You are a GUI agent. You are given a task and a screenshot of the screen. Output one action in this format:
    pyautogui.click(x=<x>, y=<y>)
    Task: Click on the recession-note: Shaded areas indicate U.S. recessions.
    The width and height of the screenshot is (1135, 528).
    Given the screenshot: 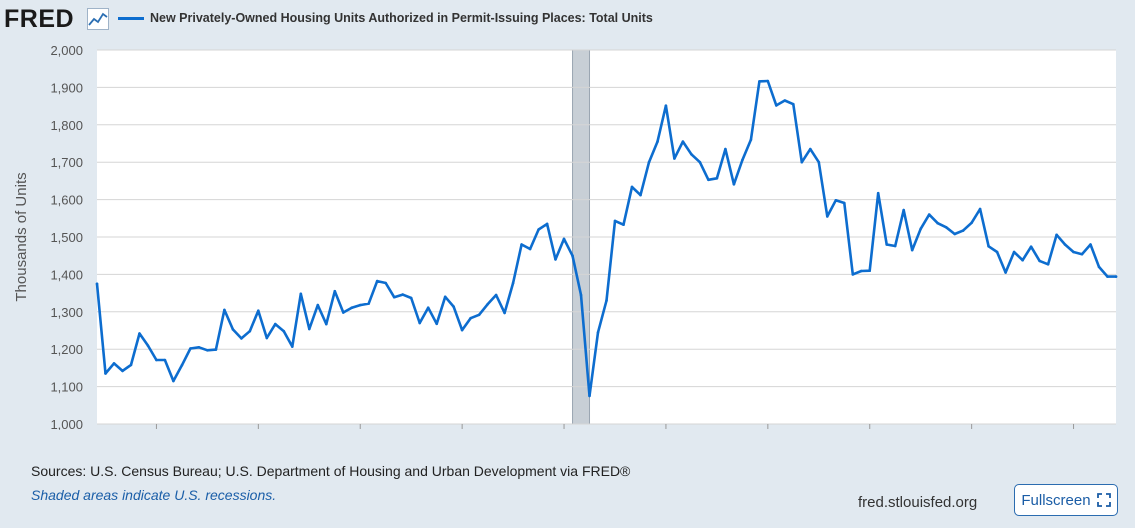 What is the action you would take?
    pyautogui.click(x=154, y=495)
    